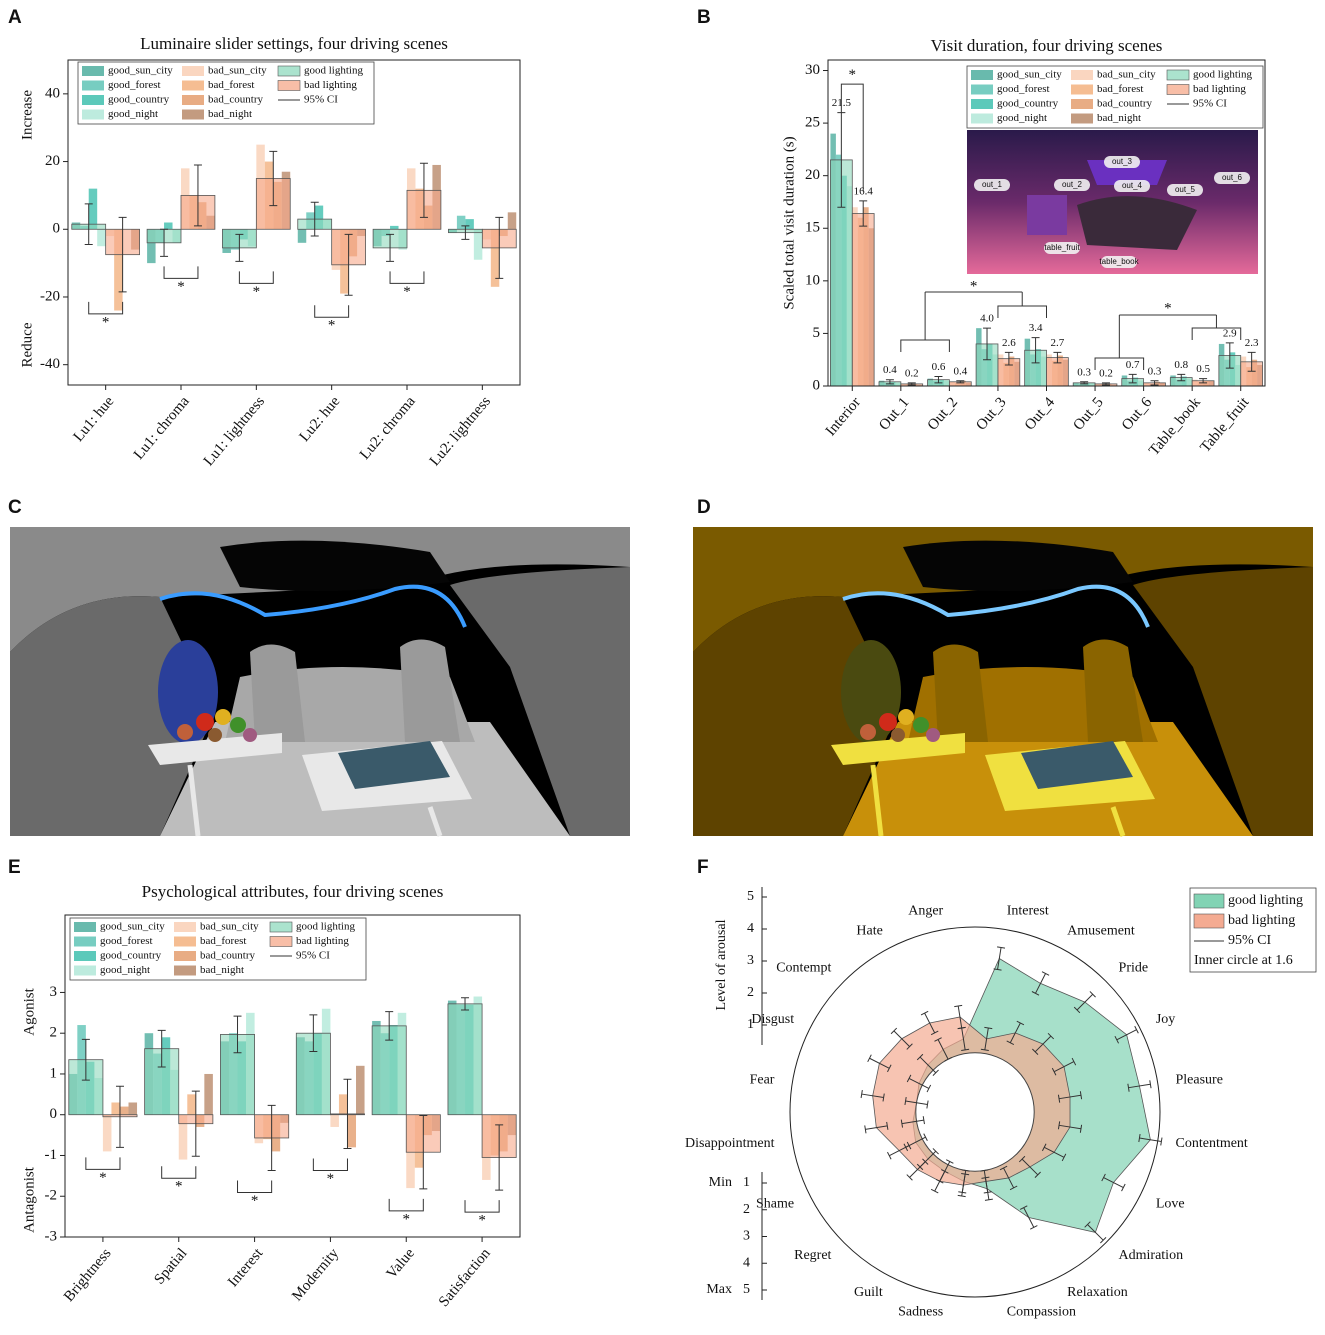 The height and width of the screenshot is (1335, 1325). What do you see at coordinates (29, 1199) in the screenshot?
I see `y-annotation: Antagonist` at bounding box center [29, 1199].